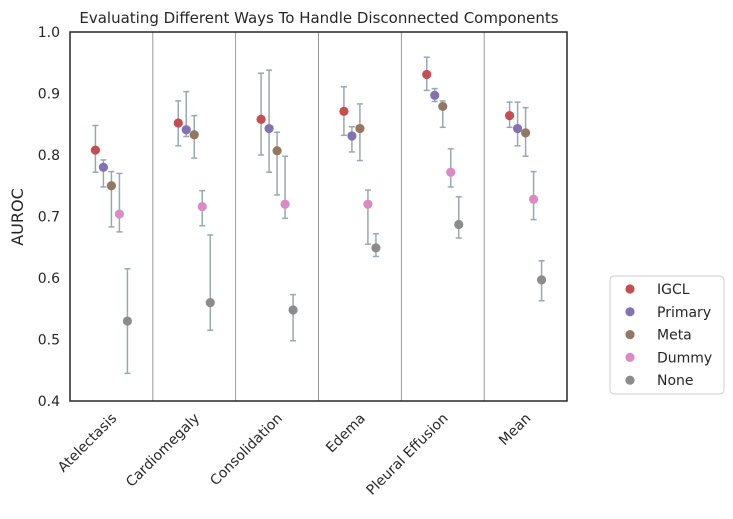  Describe the element at coordinates (515, 430) in the screenshot. I see `x-tick-label: Mean` at that location.